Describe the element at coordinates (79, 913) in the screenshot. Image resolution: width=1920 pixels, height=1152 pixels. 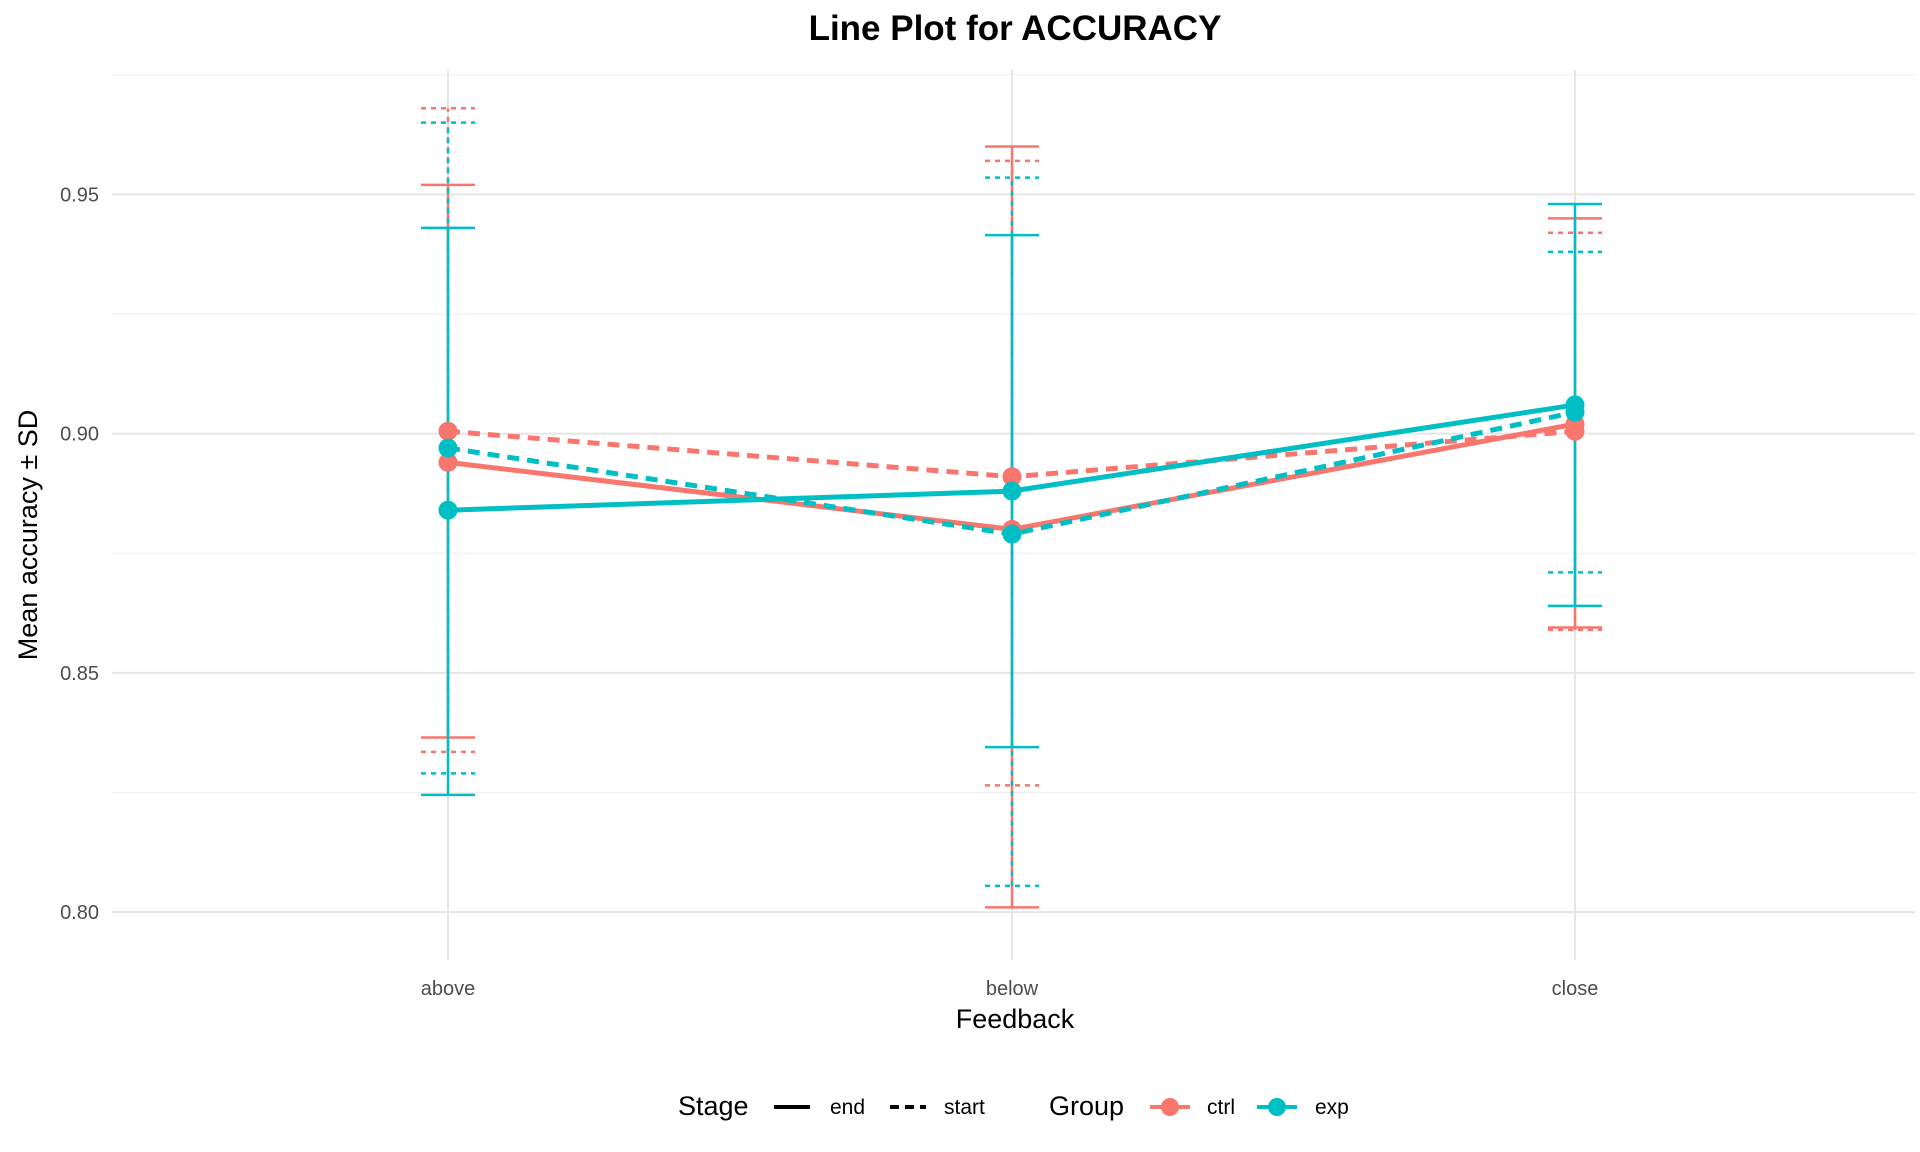
I see `y-tick-label: 0.80` at that location.